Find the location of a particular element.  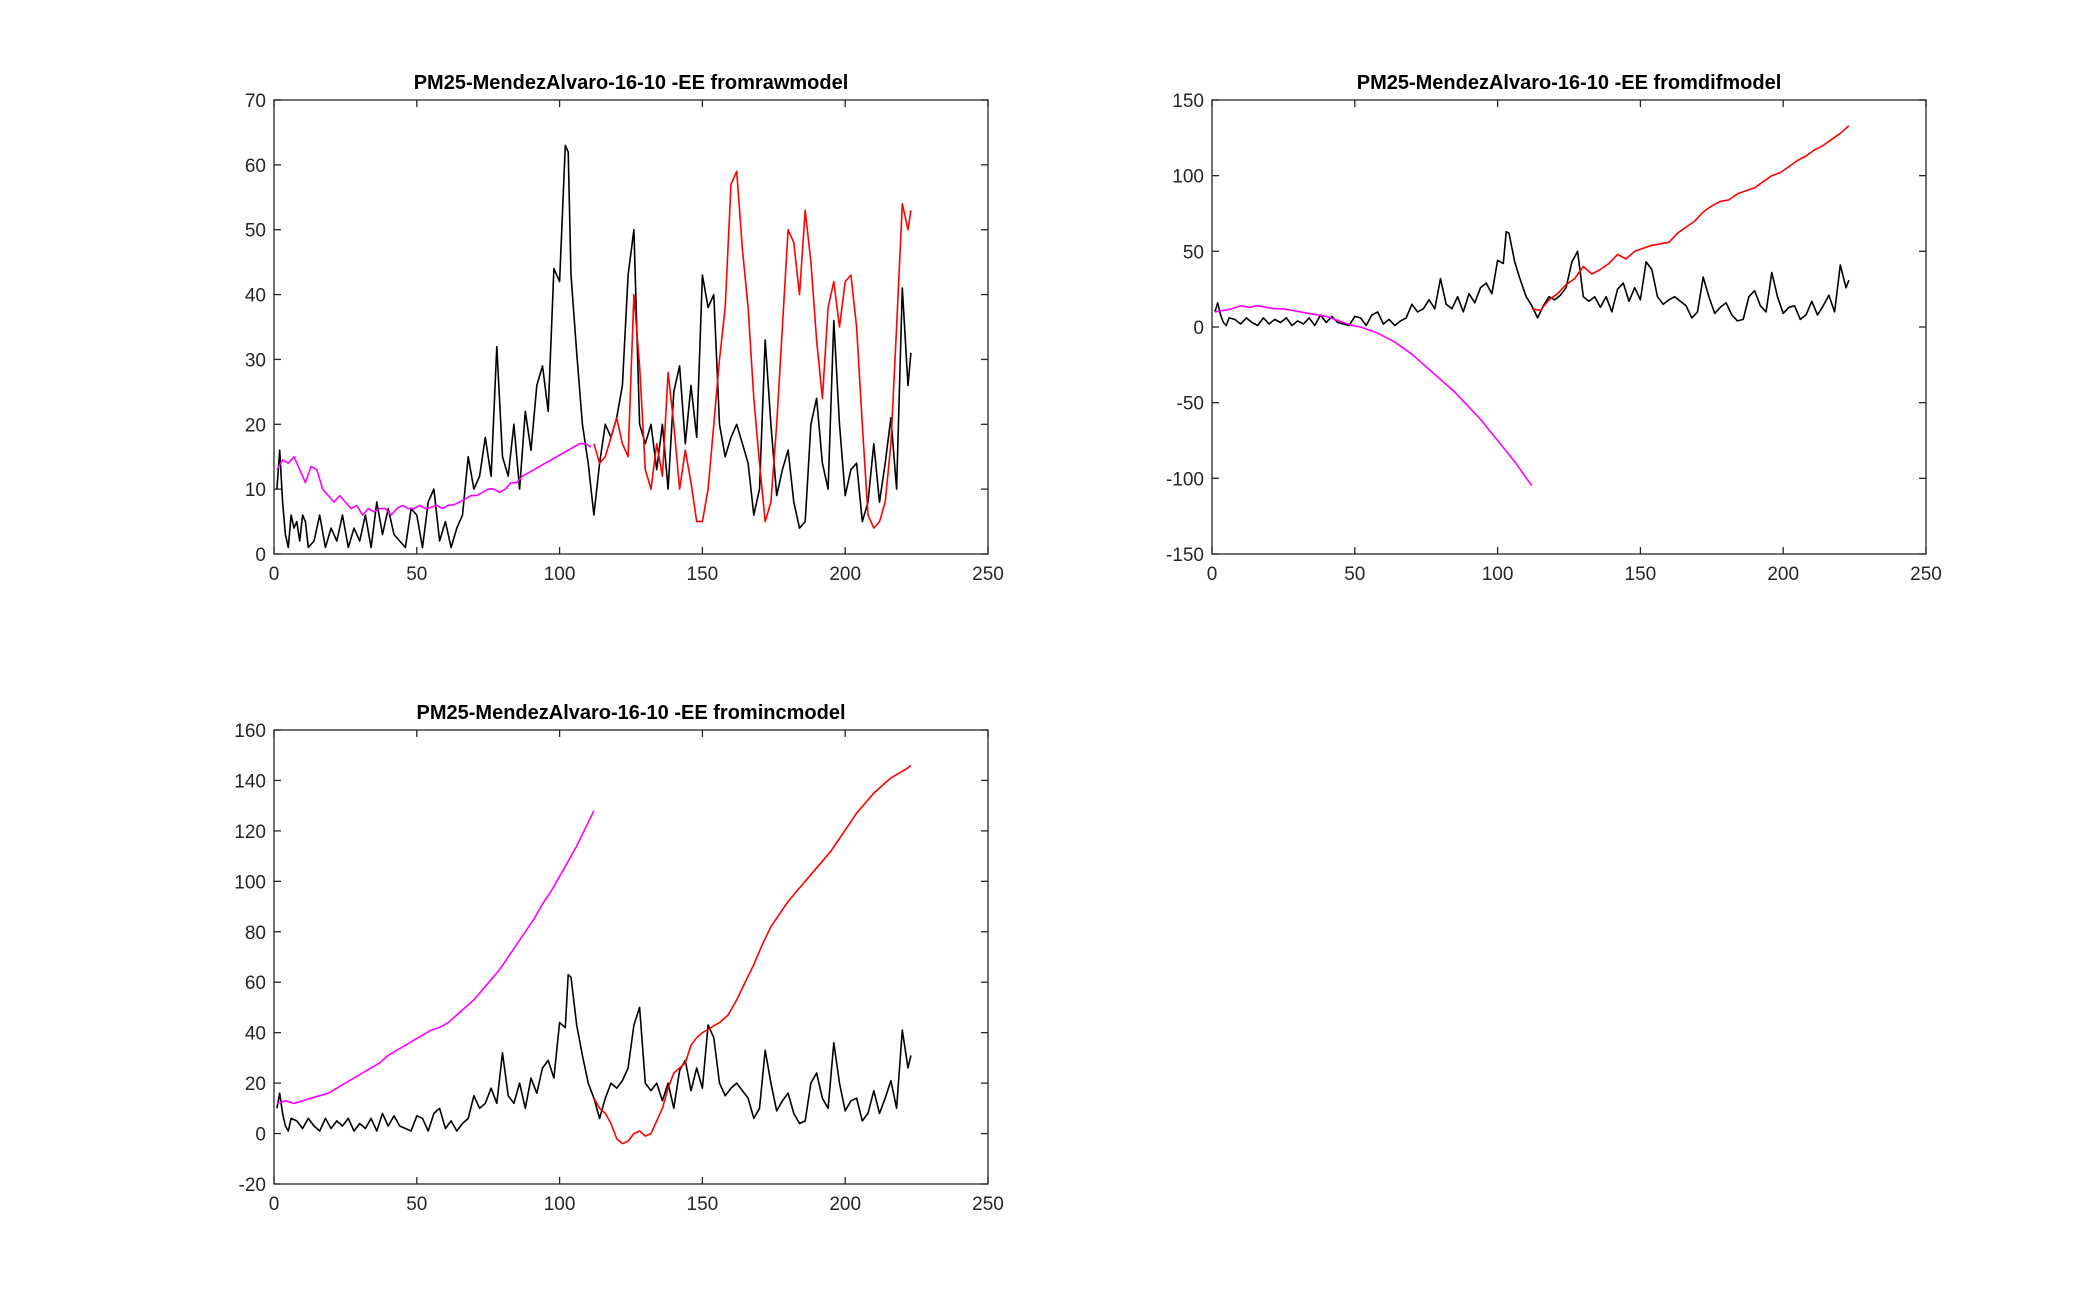

y-tick-label: -50 is located at coordinates (1190, 404).